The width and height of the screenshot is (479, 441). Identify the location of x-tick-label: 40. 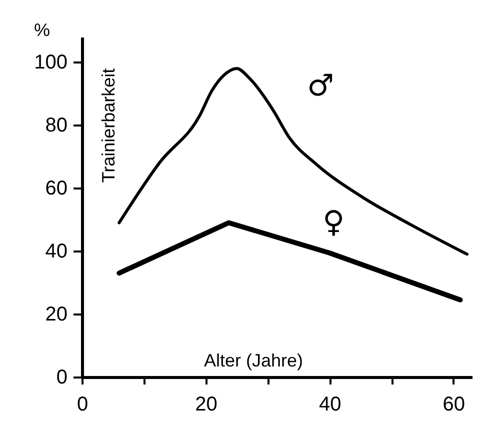
(330, 405).